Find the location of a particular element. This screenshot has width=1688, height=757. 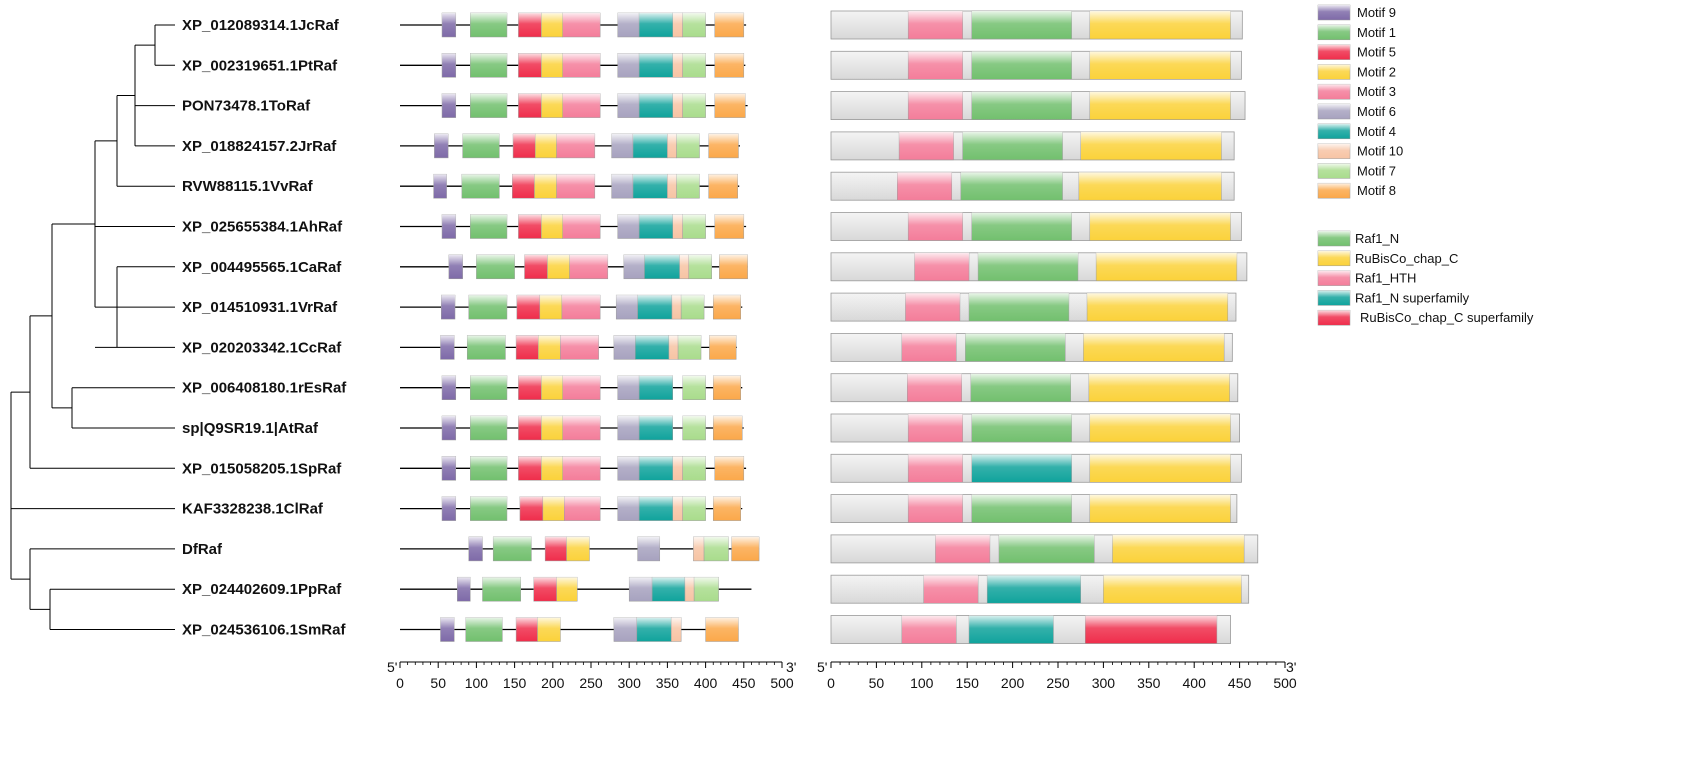

motif-axis-start: 5' is located at coordinates (392, 667).